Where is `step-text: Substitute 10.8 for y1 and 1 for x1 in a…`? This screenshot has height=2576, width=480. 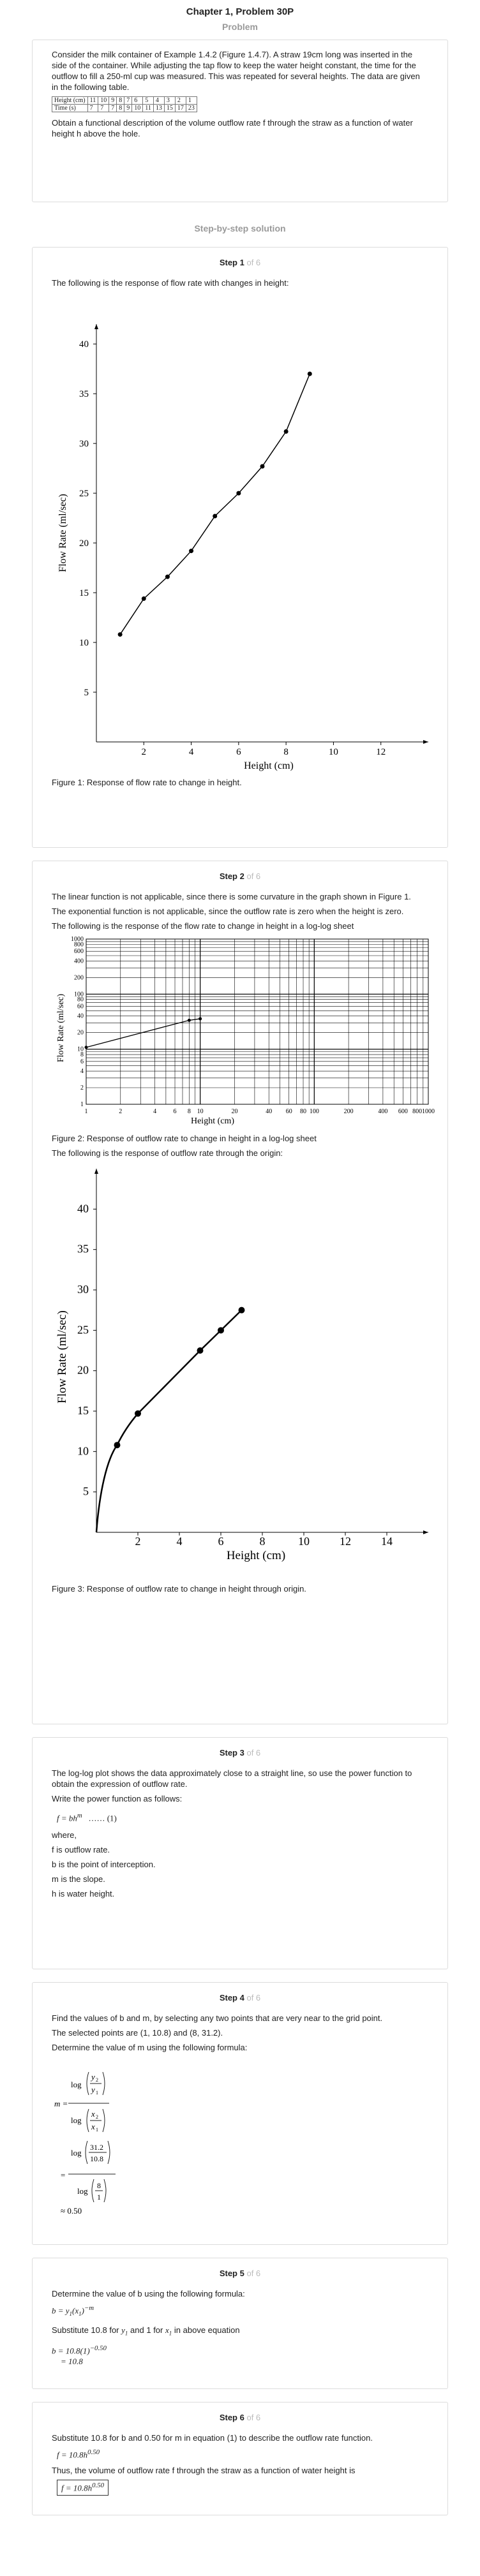 step-text: Substitute 10.8 for y1 and 1 for x1 in a… is located at coordinates (146, 2331).